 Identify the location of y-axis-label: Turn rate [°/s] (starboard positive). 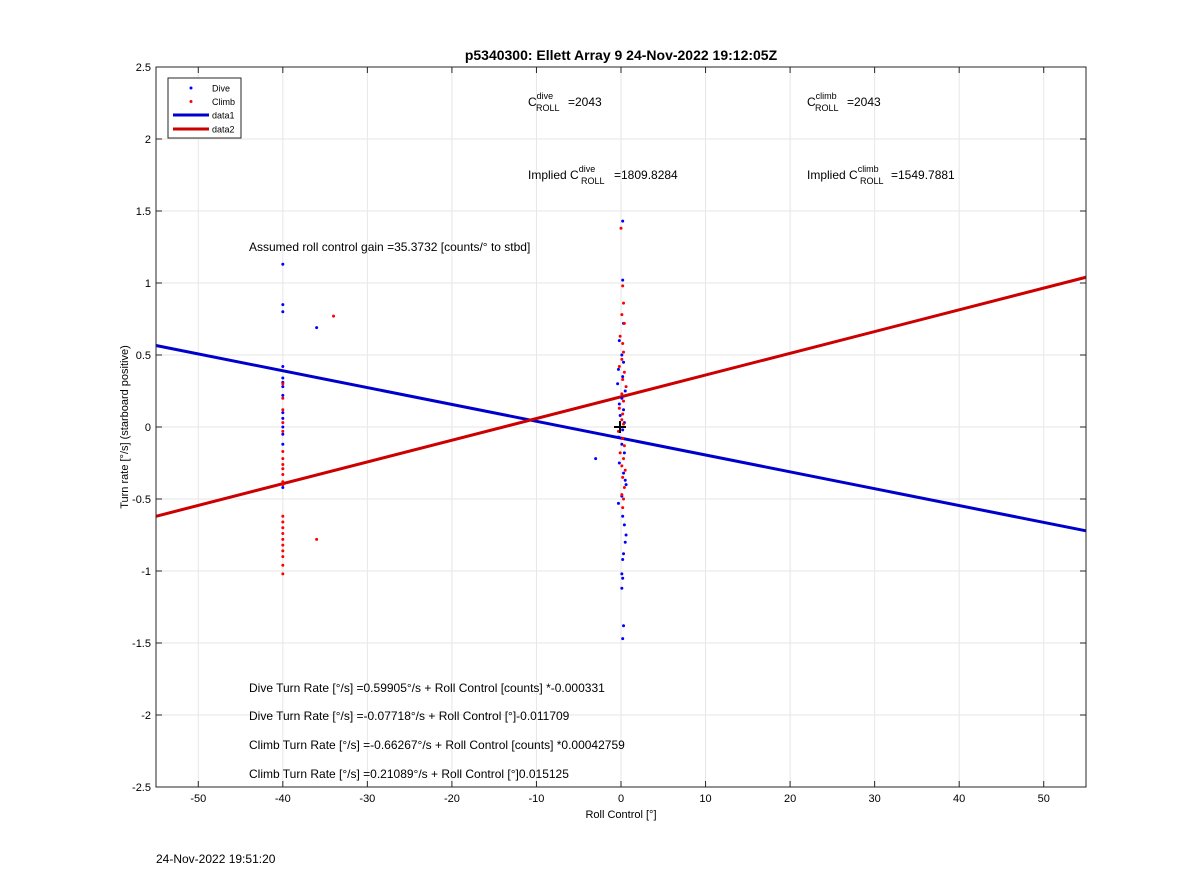
(125, 427).